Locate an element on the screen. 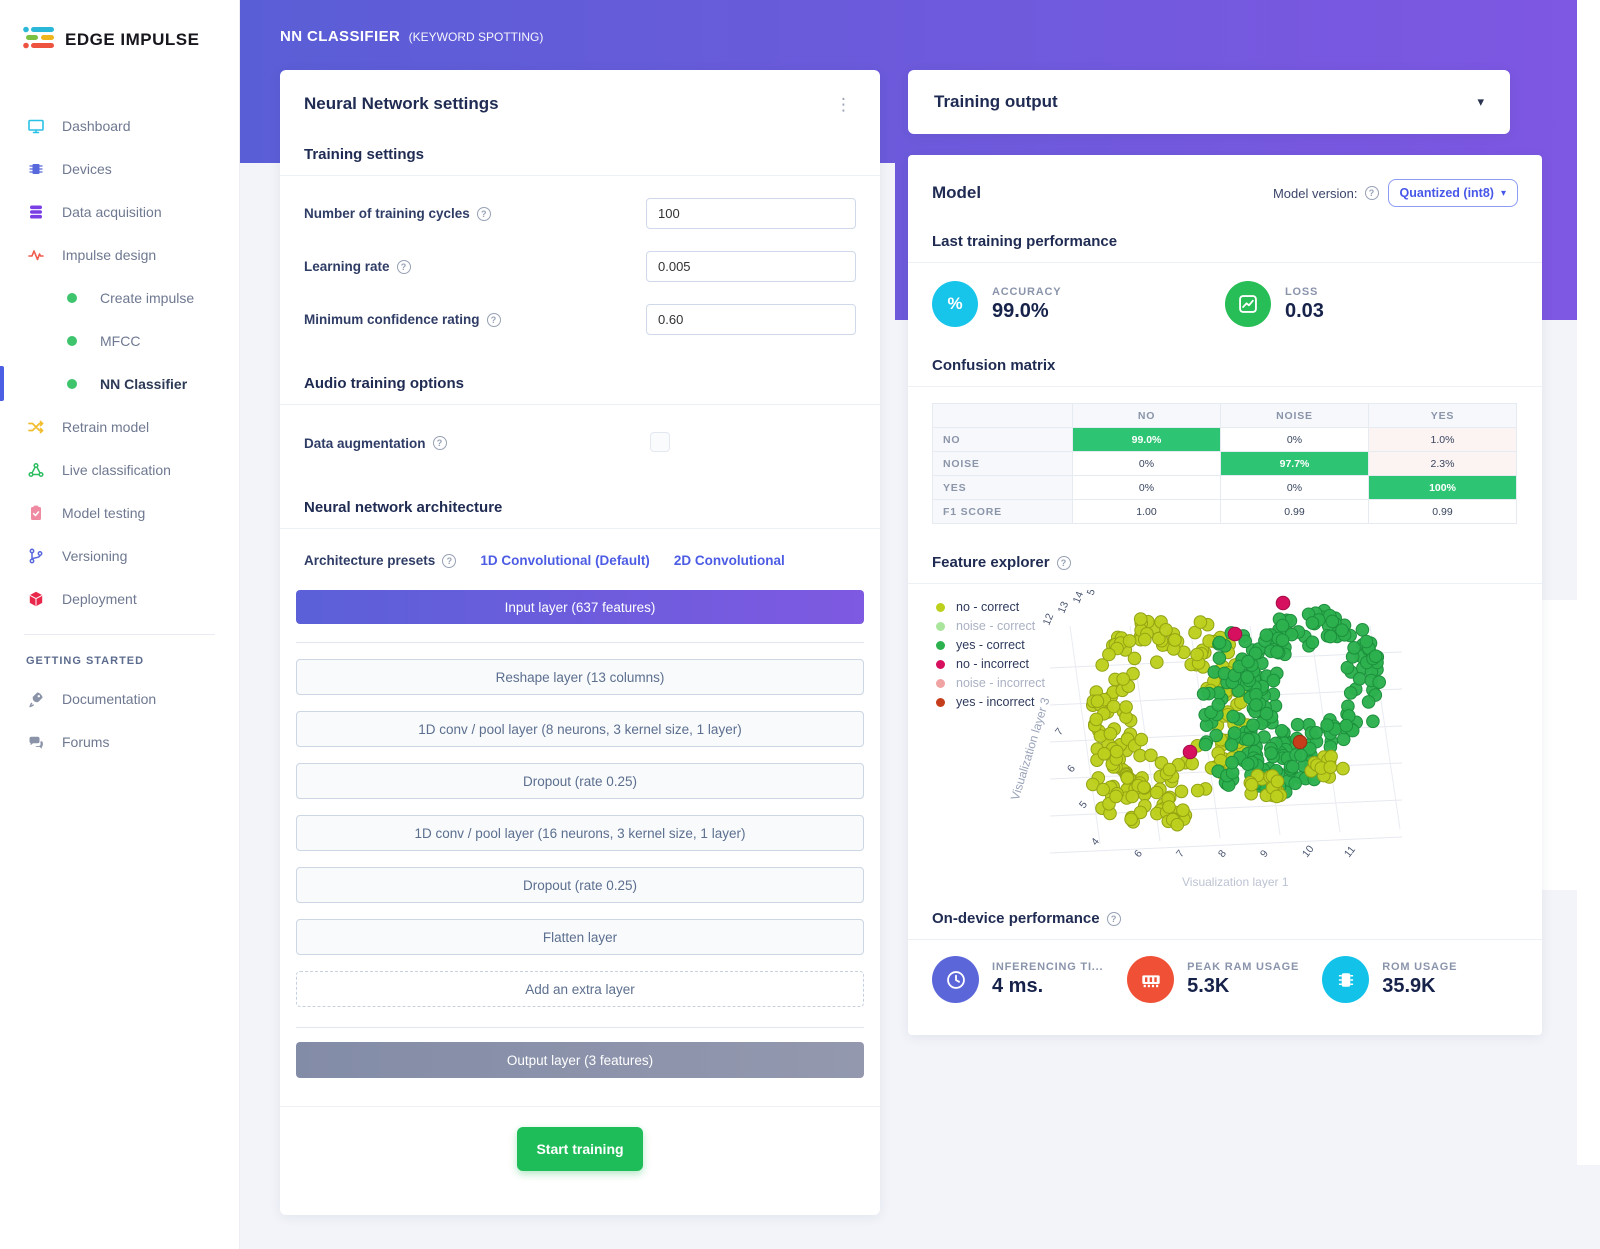 The width and height of the screenshot is (1600, 1249). legend-item: yes - correct is located at coordinates (990, 645).